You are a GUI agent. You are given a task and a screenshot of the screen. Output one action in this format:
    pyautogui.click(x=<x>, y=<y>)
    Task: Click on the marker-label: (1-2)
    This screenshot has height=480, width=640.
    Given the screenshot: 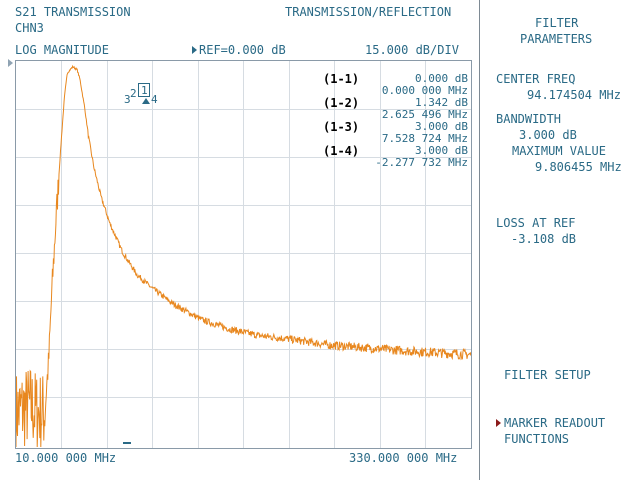 What is the action you would take?
    pyautogui.click(x=341, y=103)
    